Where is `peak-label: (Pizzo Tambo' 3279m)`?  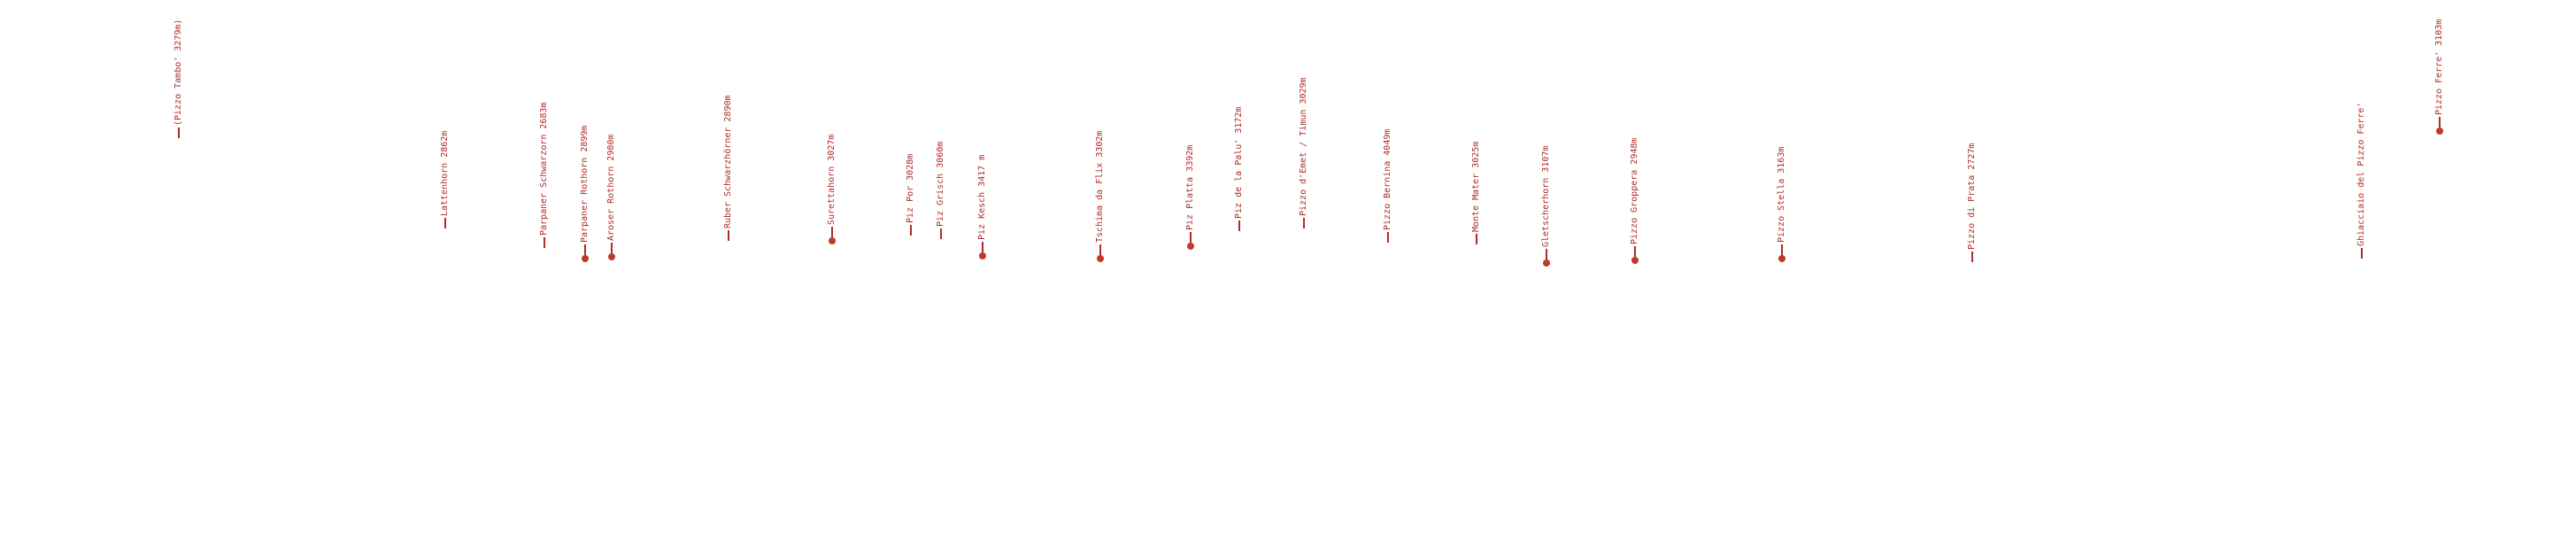 peak-label: (Pizzo Tambo' 3279m) is located at coordinates (178, 72).